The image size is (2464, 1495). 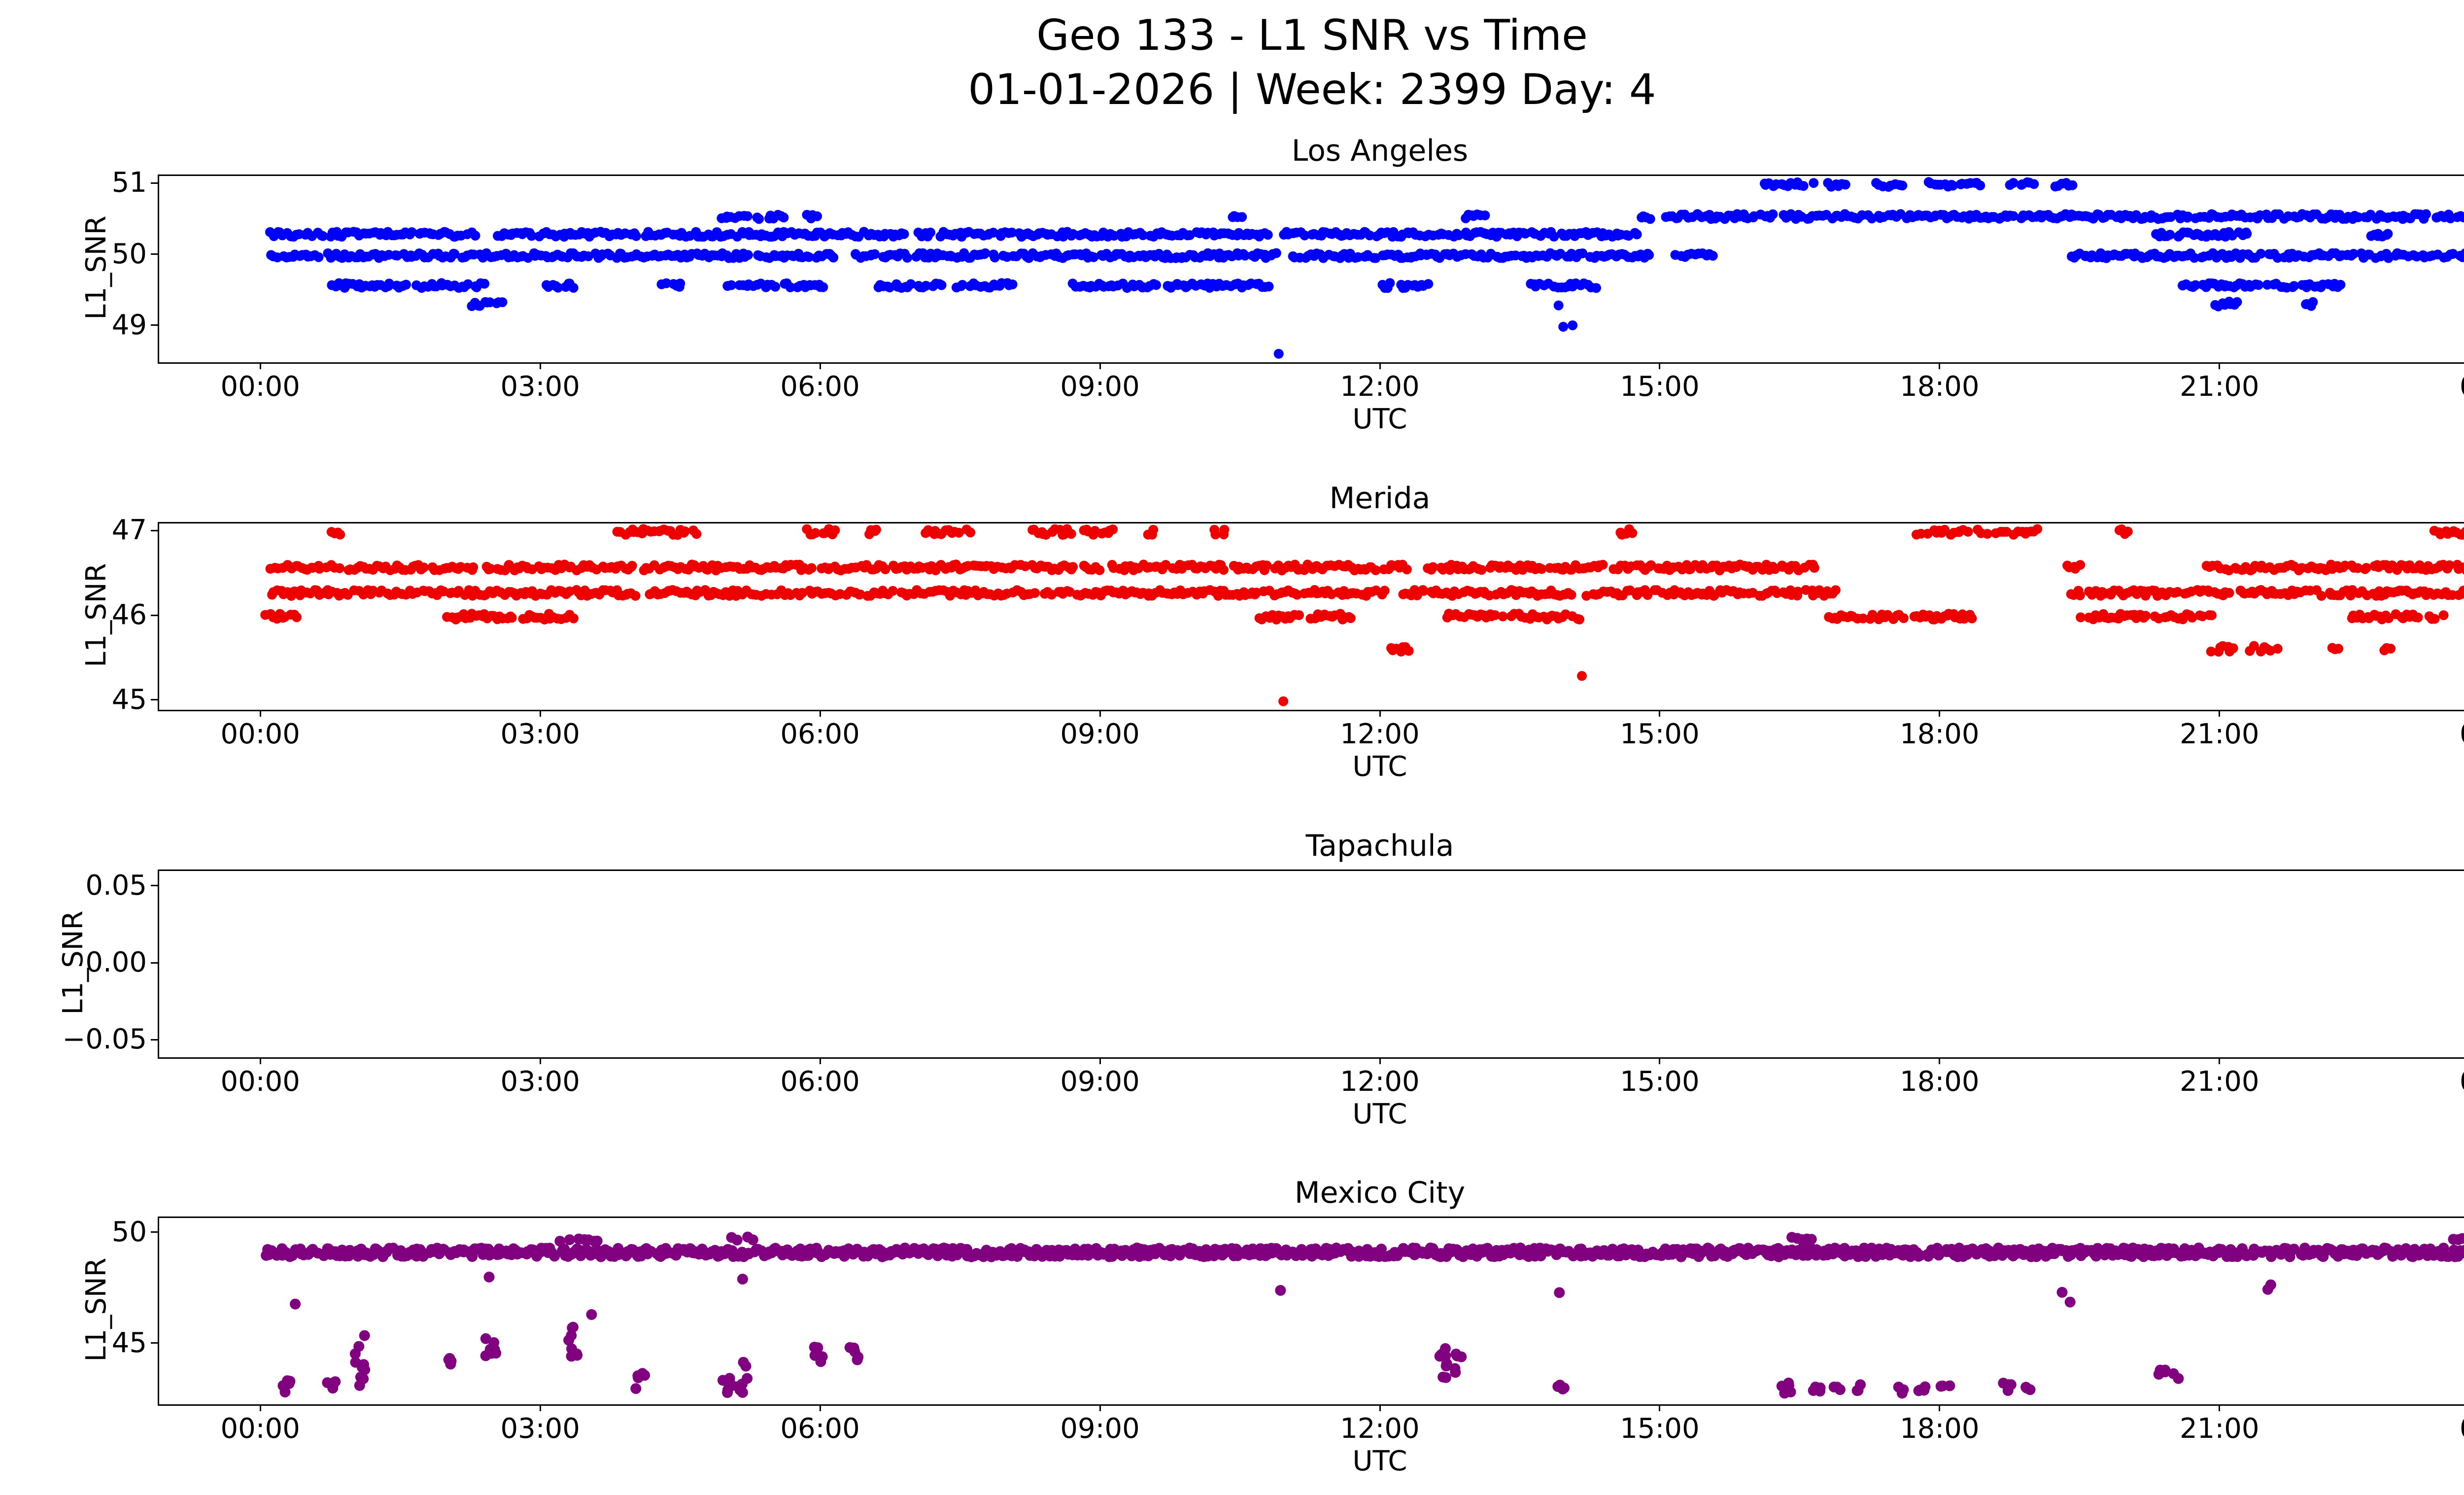 What do you see at coordinates (104, 1039) in the screenshot?
I see `y-tick-label: −0.05` at bounding box center [104, 1039].